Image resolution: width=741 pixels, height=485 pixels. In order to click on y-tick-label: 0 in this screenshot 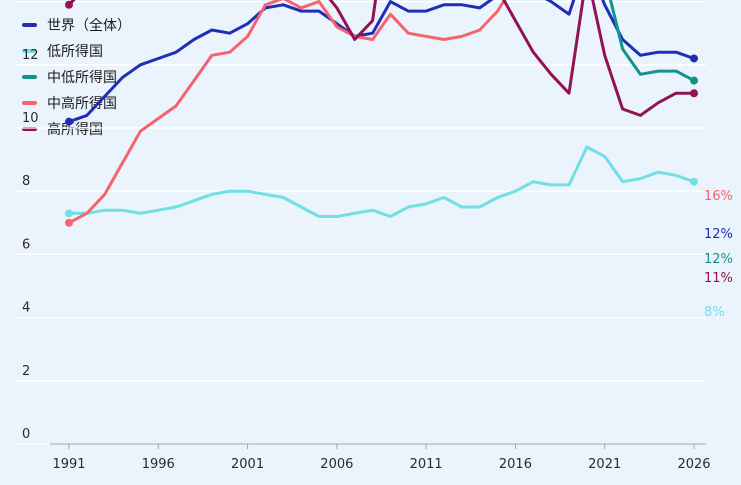, I will do `click(26, 434)`.